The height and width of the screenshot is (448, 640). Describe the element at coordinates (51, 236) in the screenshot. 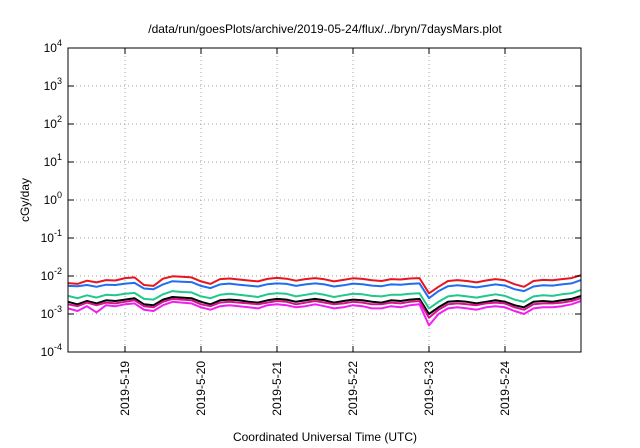

I see `y-tick-label: 10⁻¹` at that location.